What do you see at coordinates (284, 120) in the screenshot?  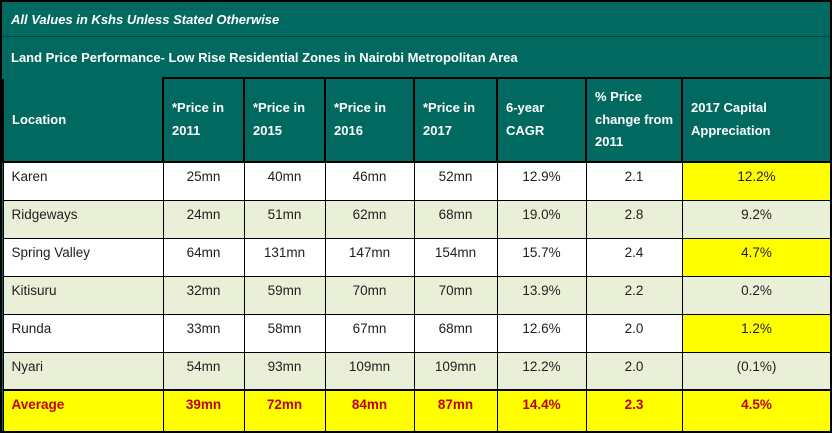 I see `column-header-price-2015: *Price in 2015` at bounding box center [284, 120].